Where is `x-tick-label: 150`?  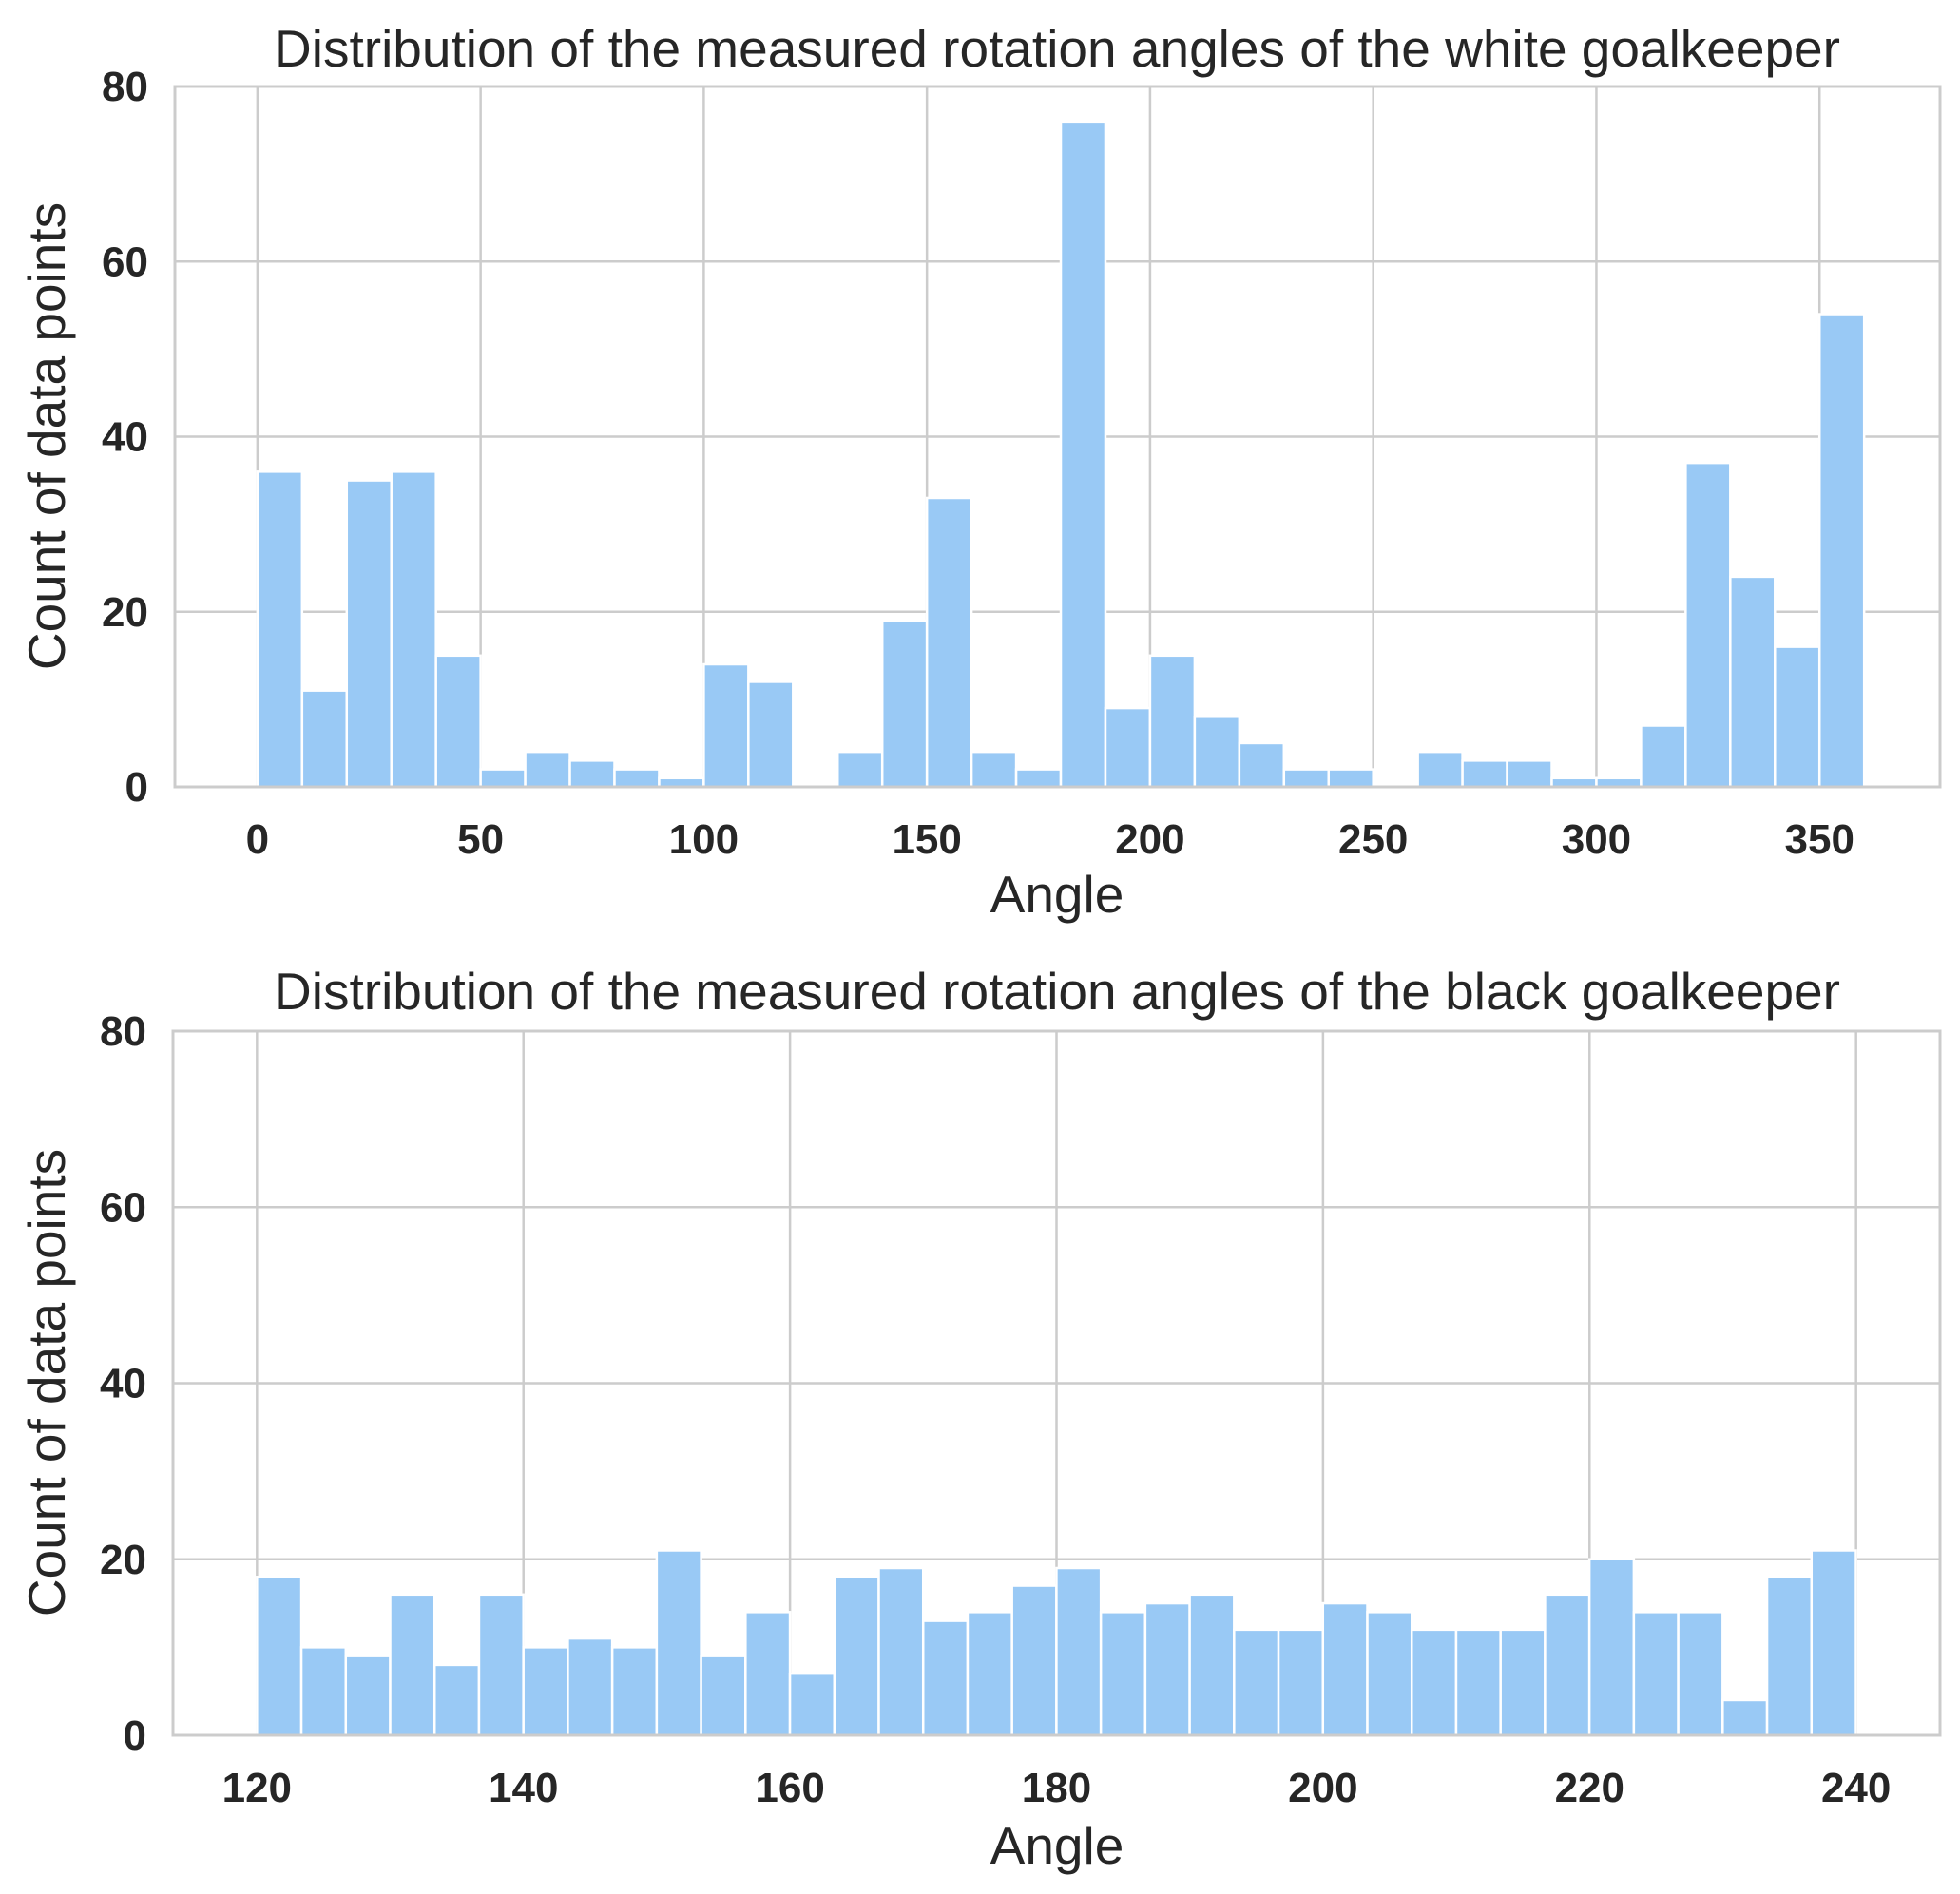 x-tick-label: 150 is located at coordinates (926, 839).